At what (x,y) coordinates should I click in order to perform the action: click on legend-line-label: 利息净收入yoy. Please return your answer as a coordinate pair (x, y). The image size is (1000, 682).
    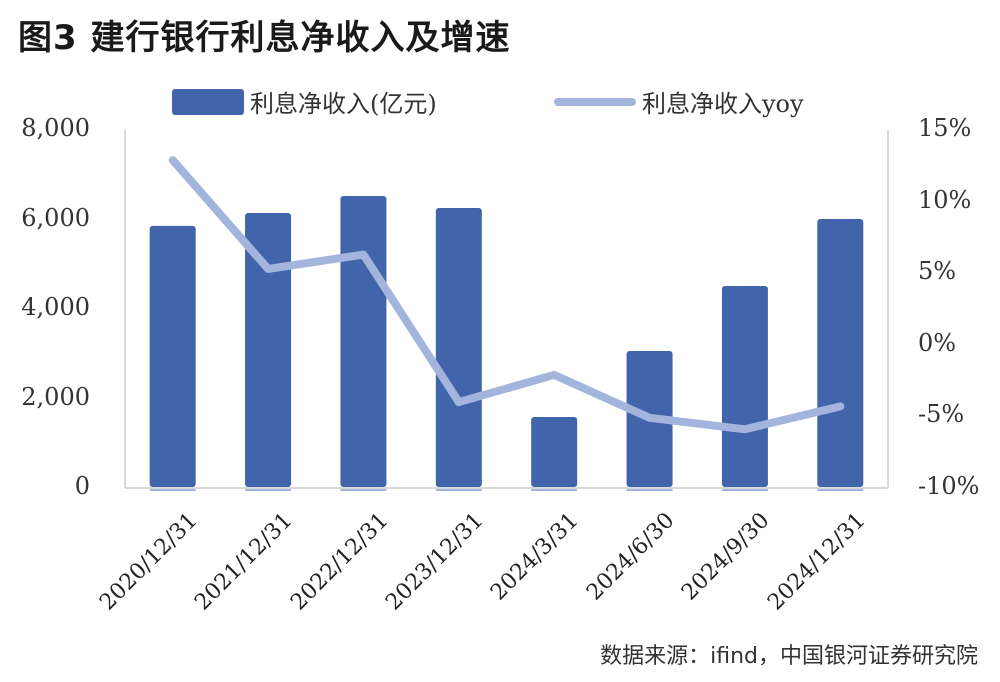
    Looking at the image, I should click on (723, 104).